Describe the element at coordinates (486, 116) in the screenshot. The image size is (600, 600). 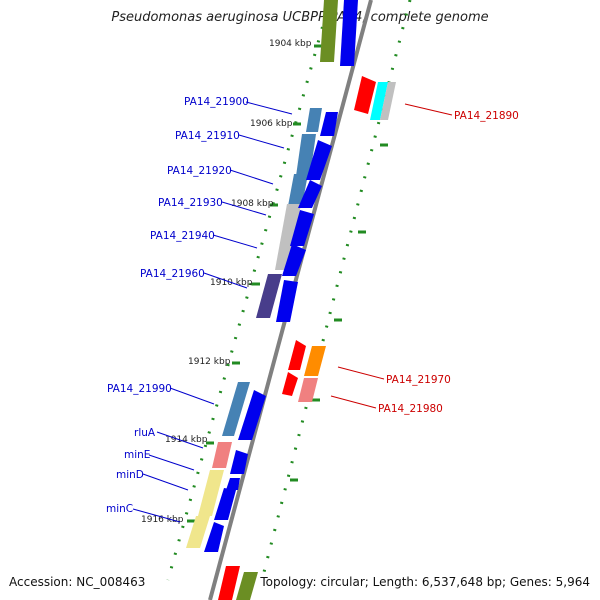
I see `gene-label-pa14-21890: PA14_21890` at that location.